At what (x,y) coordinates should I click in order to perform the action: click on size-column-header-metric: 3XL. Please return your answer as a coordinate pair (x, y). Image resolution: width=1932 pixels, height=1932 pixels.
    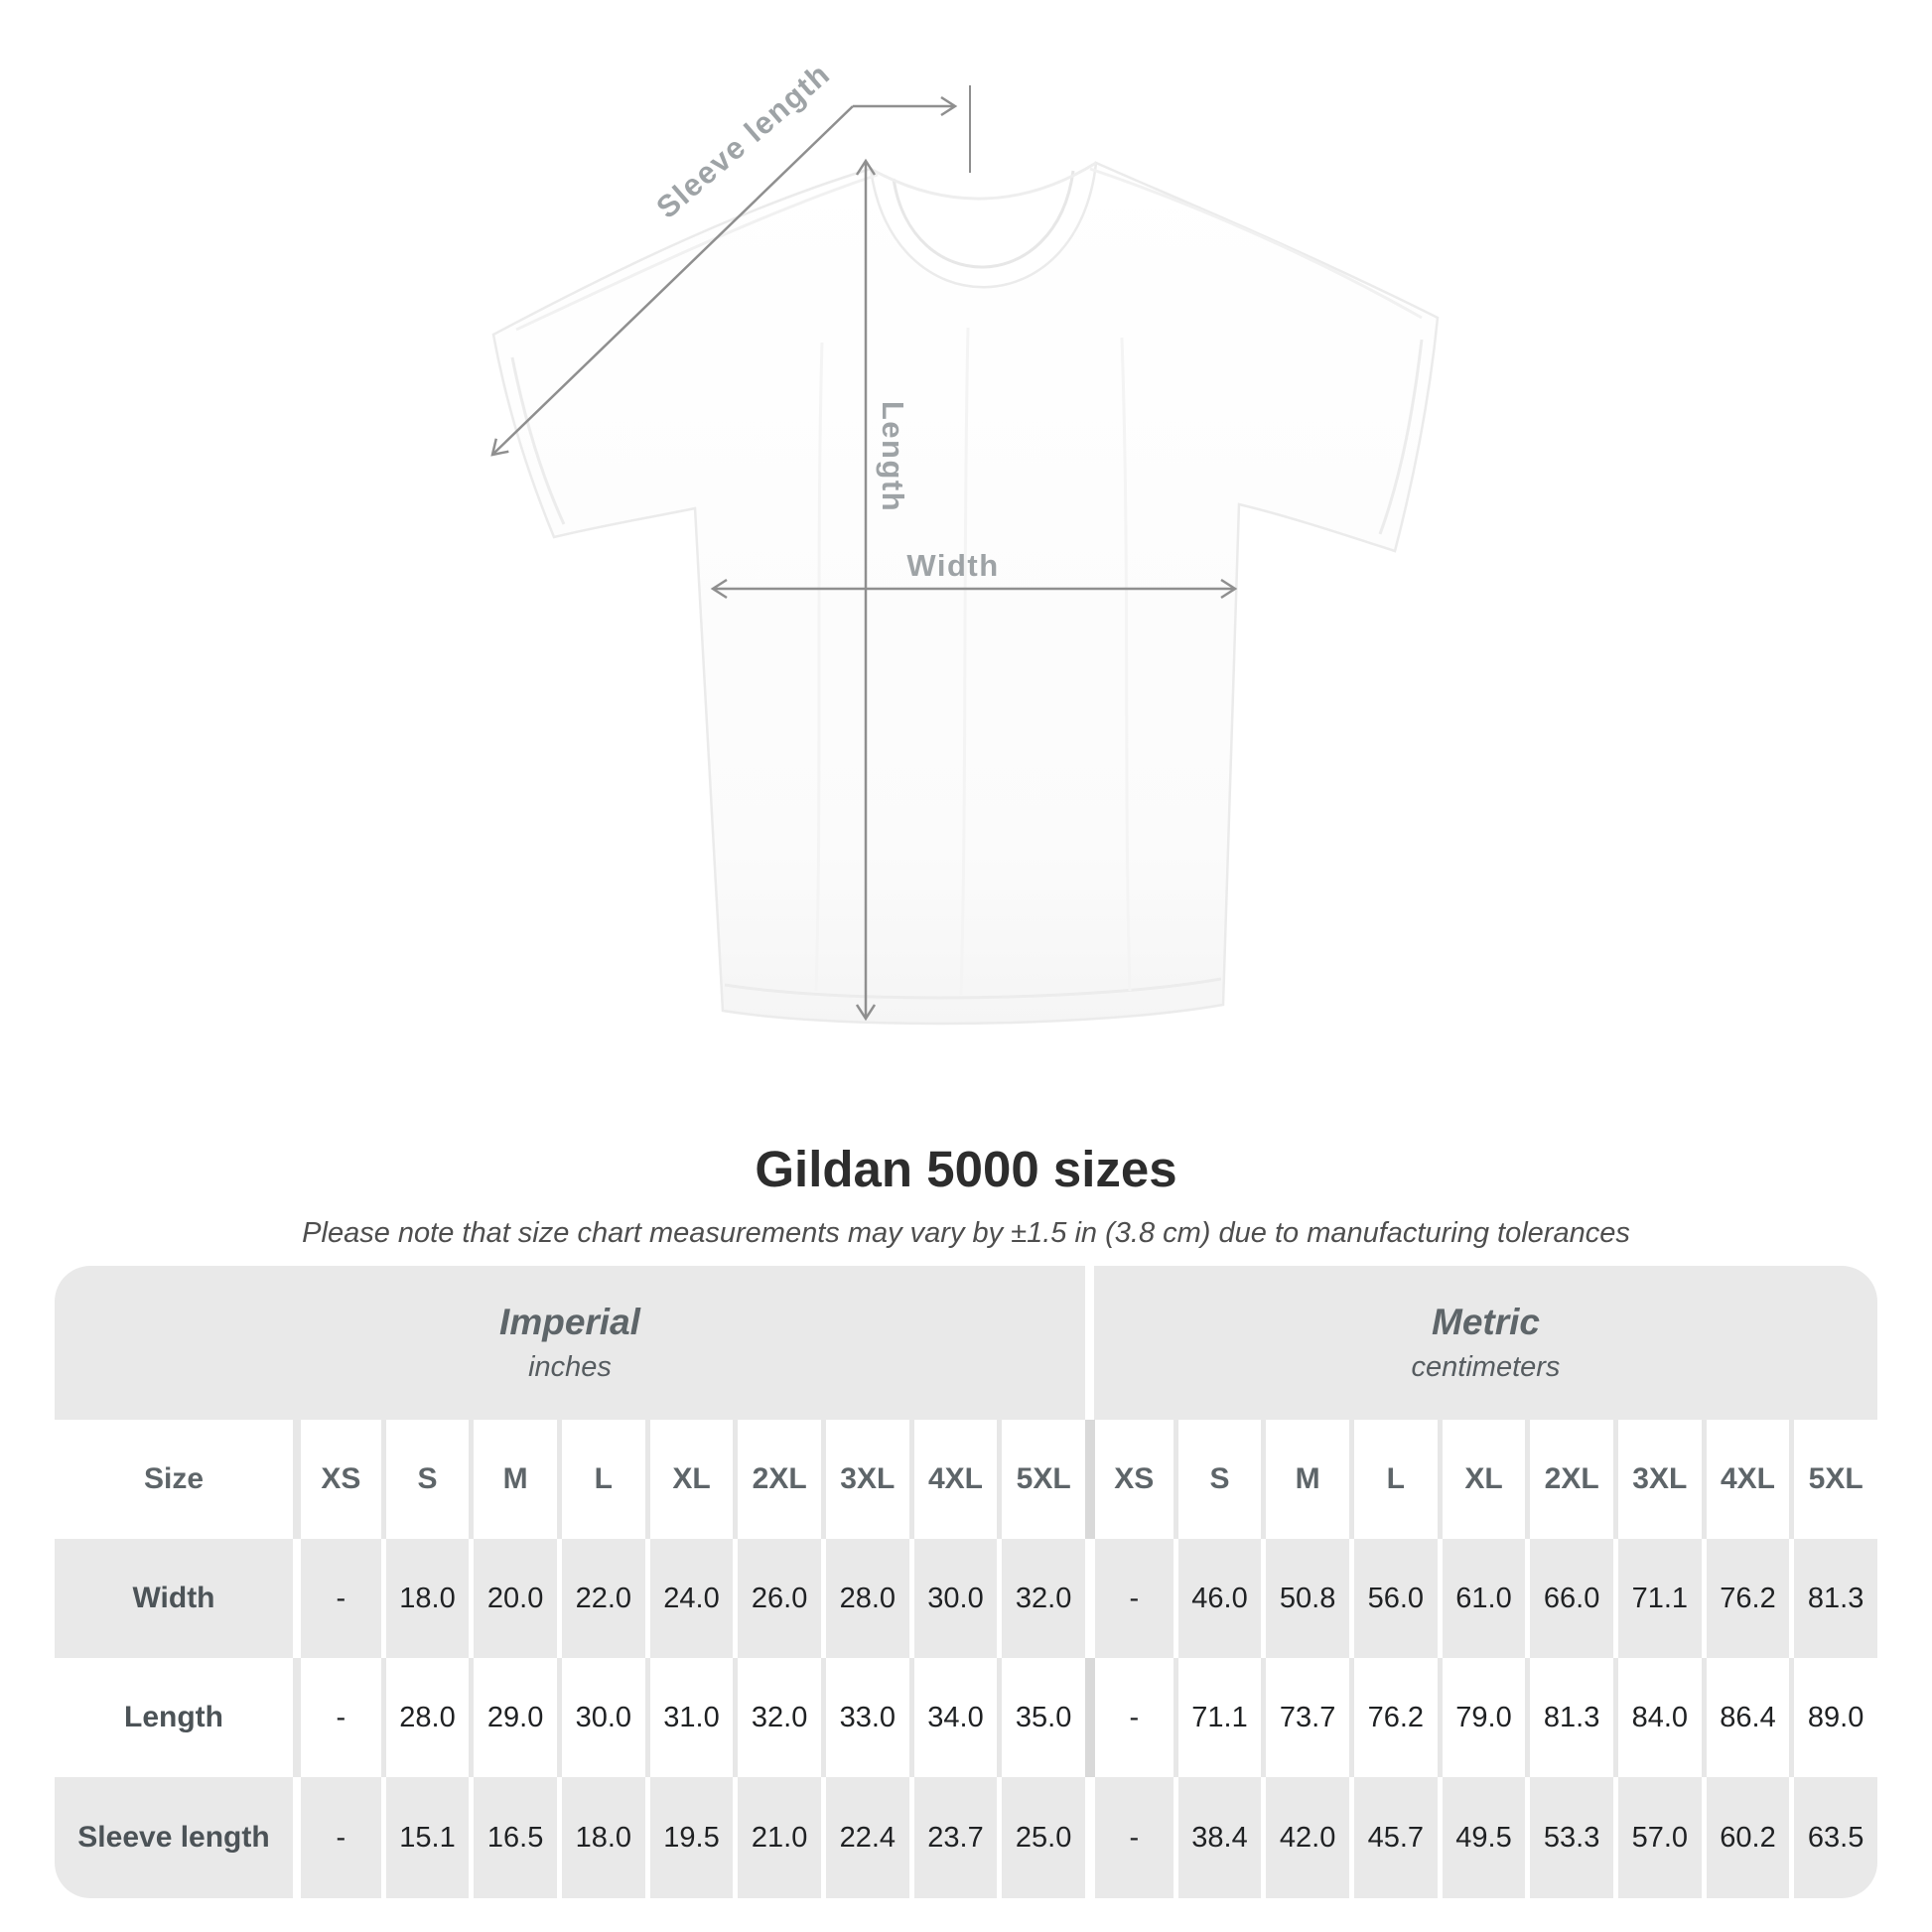
    Looking at the image, I should click on (1657, 1480).